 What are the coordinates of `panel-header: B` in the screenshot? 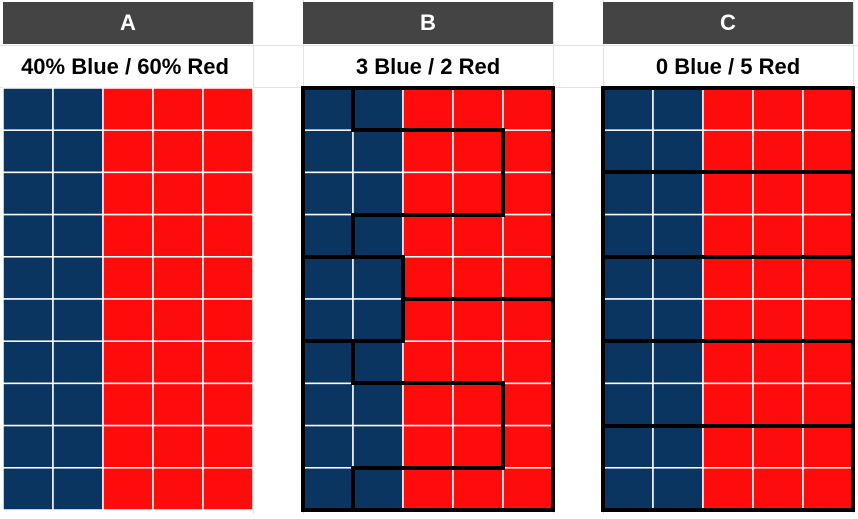 It's located at (428, 22).